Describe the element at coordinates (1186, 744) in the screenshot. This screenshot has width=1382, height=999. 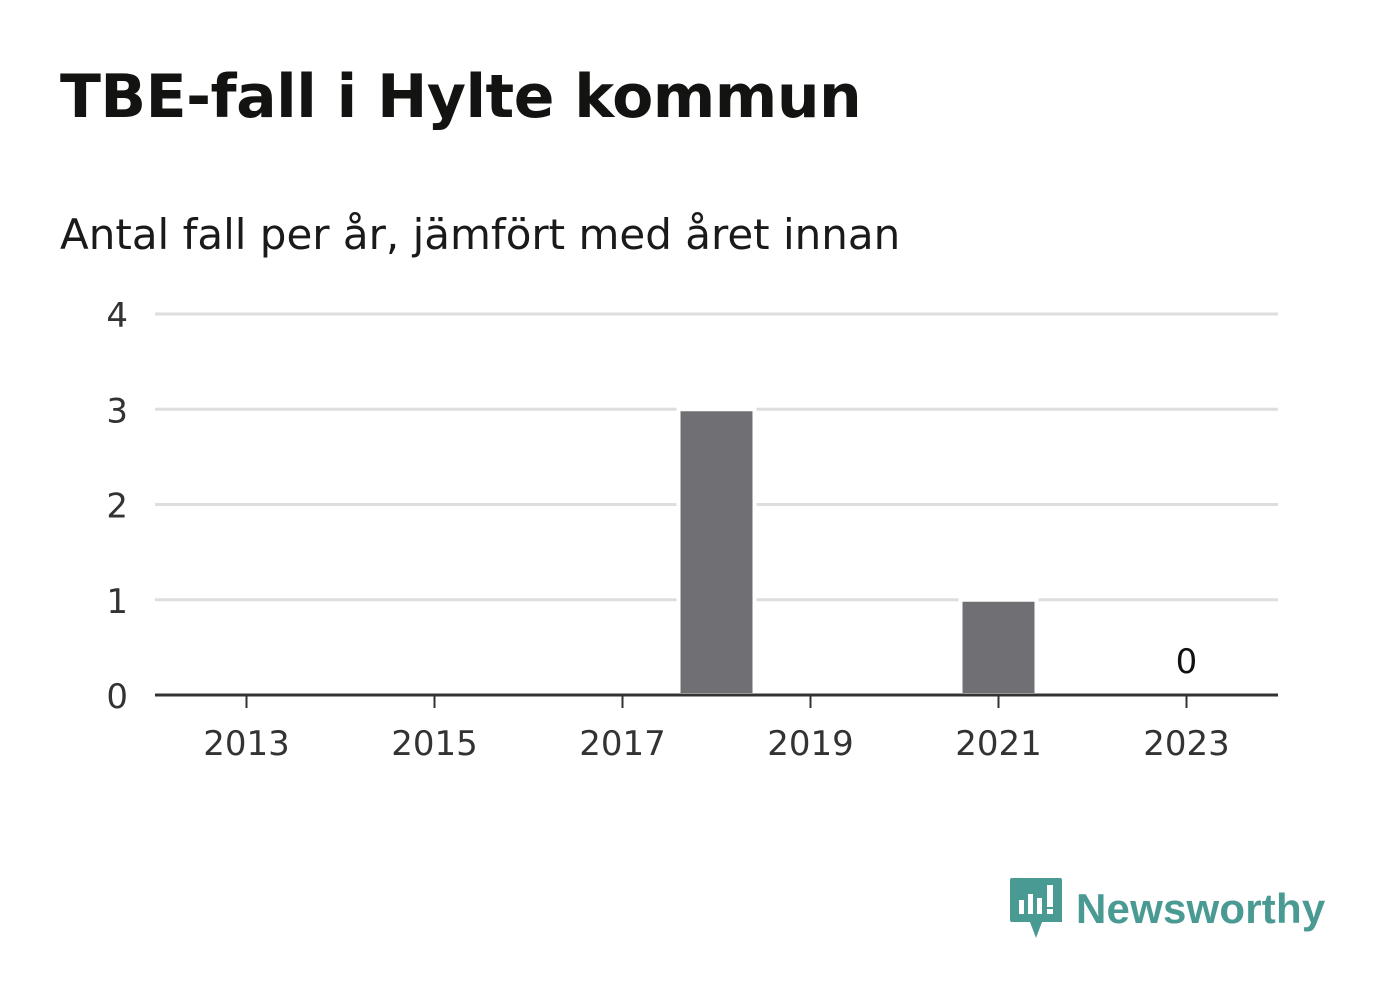
I see `x-tick-label: 2023` at that location.